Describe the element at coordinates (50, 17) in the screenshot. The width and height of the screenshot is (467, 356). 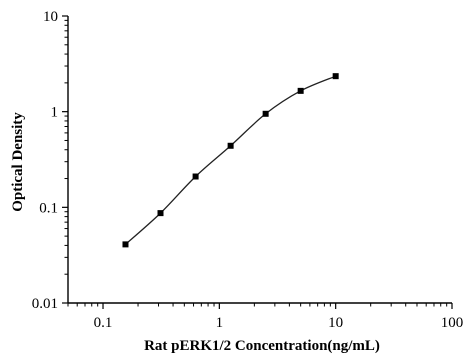
I see `y-tick-label: 10` at that location.